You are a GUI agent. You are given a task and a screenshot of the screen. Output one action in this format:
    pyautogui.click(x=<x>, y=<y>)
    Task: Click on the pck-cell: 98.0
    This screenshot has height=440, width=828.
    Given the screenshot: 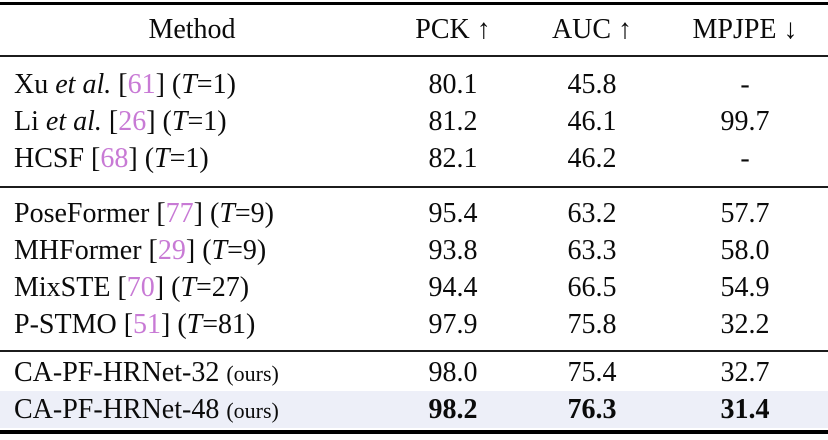 What is the action you would take?
    pyautogui.click(x=453, y=372)
    